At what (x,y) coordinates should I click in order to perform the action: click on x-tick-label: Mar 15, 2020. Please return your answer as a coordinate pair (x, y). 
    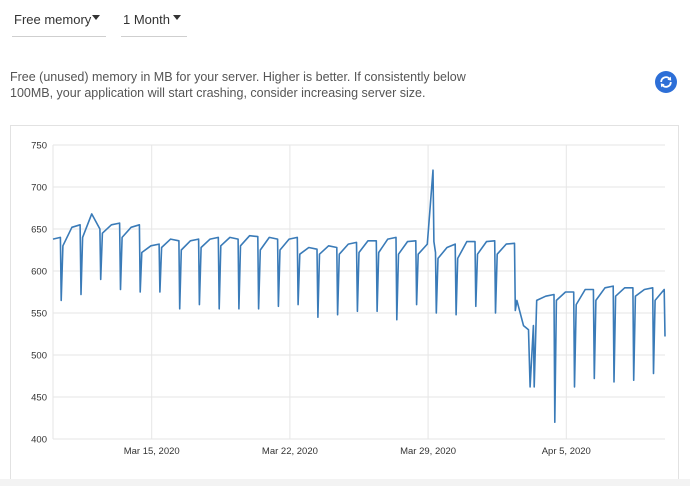
    Looking at the image, I should click on (152, 451).